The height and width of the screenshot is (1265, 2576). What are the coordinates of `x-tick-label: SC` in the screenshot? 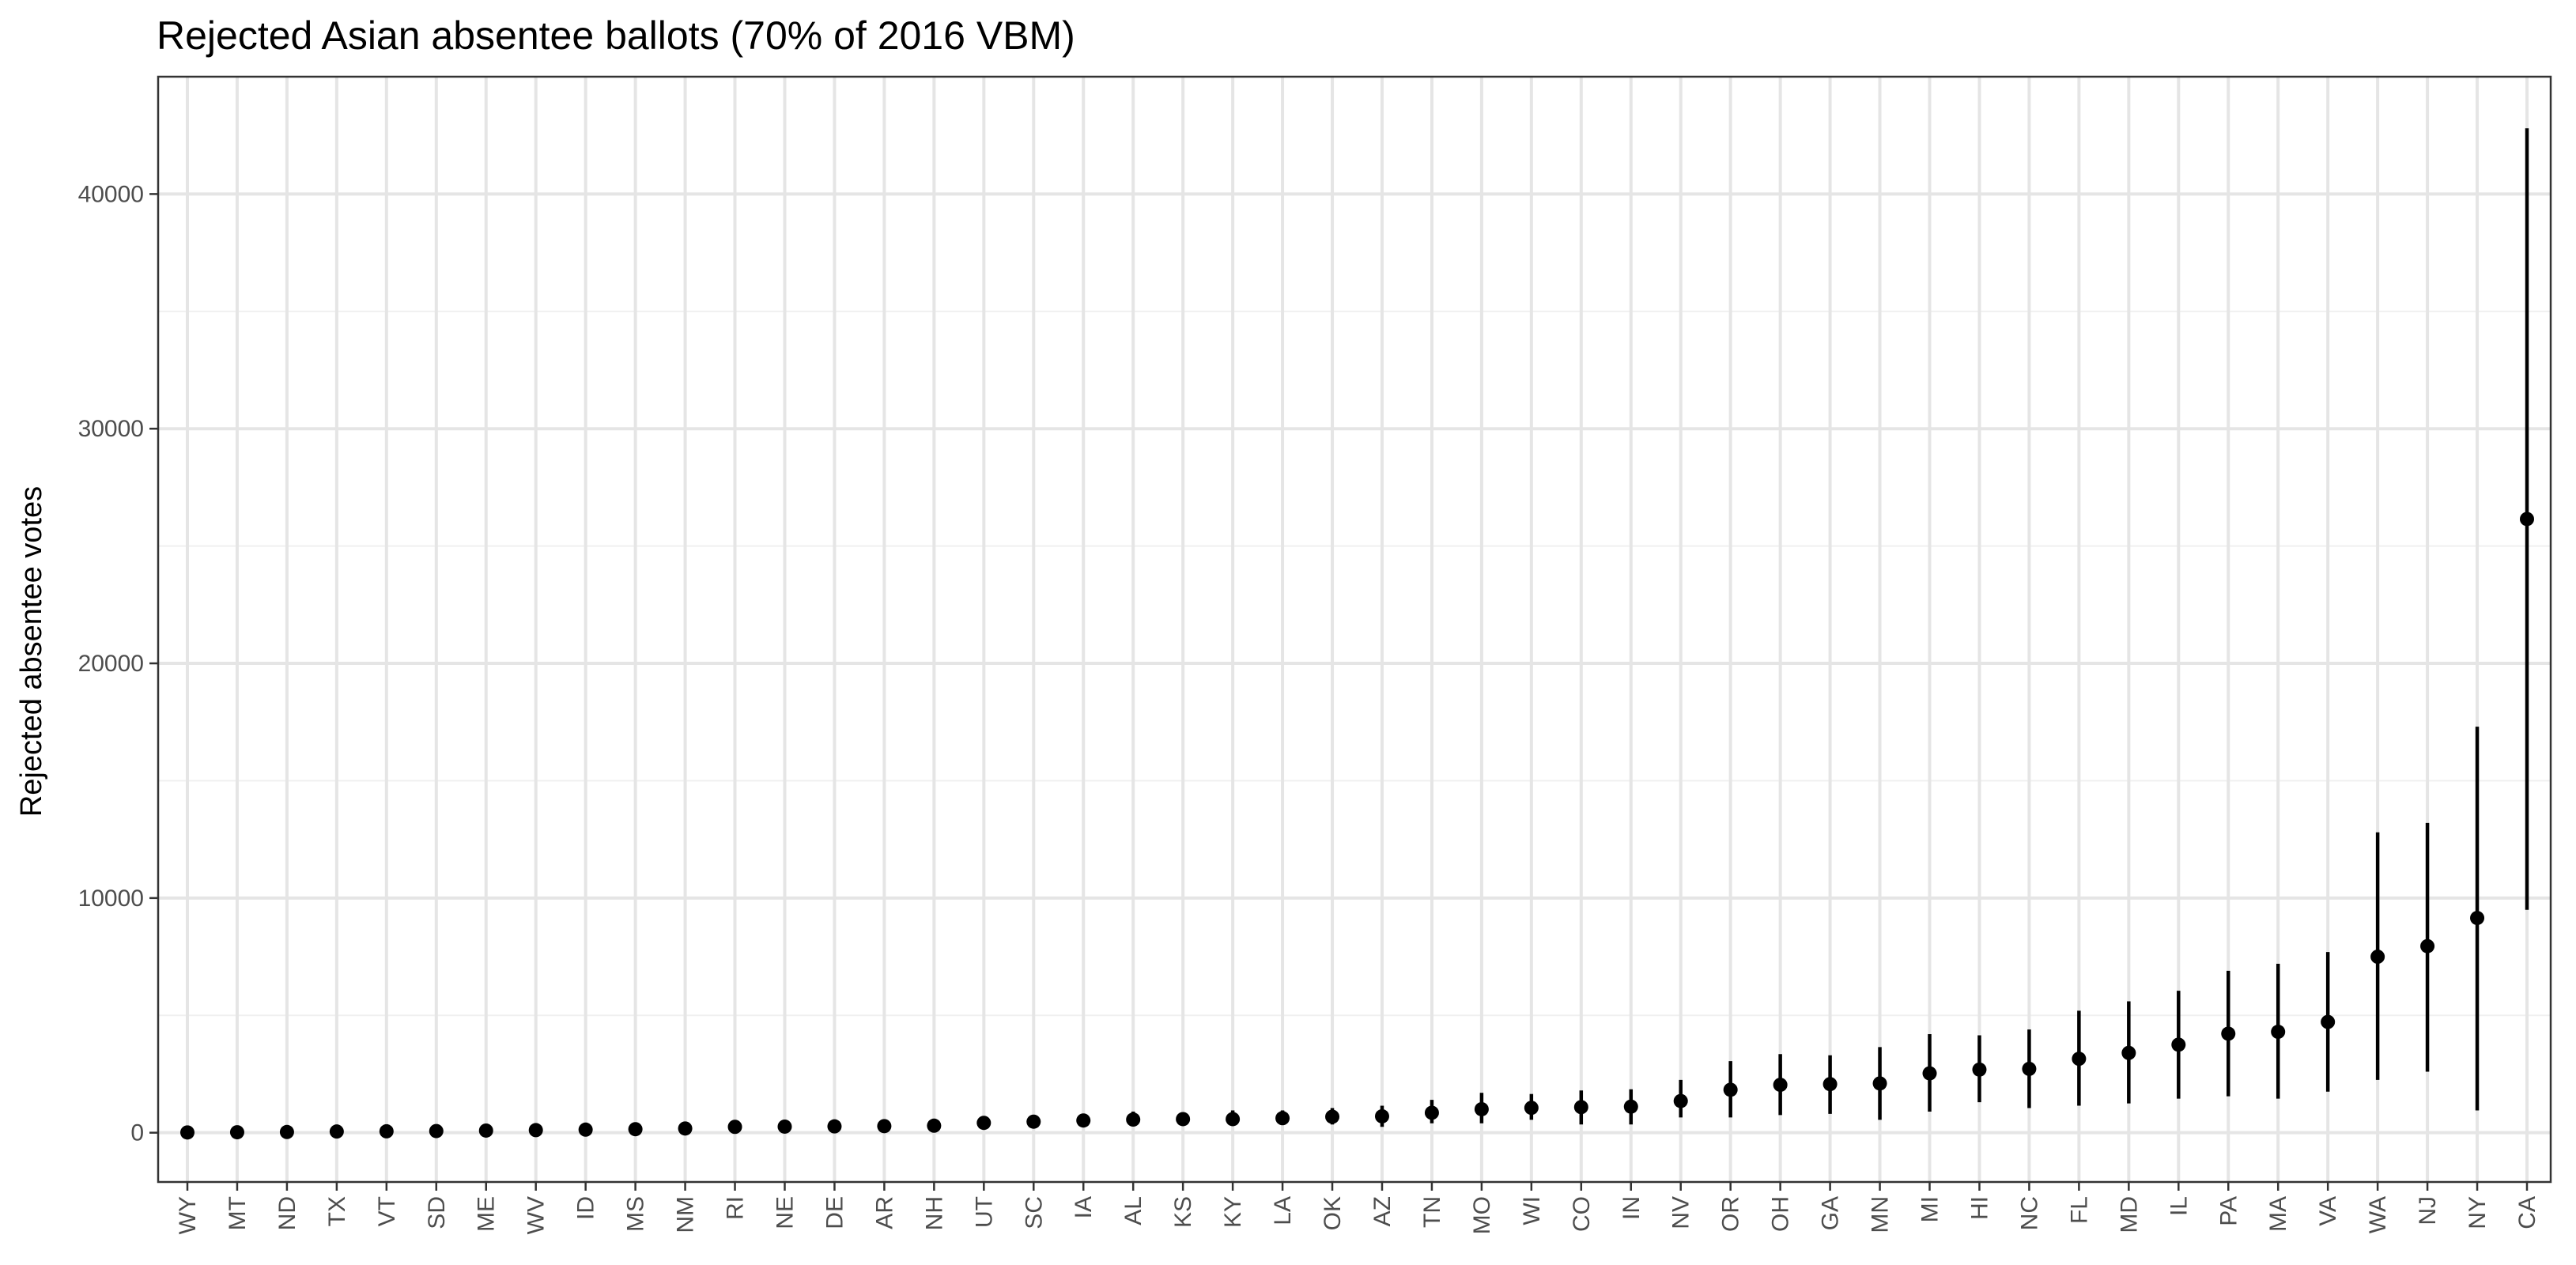 It's located at (1034, 1212).